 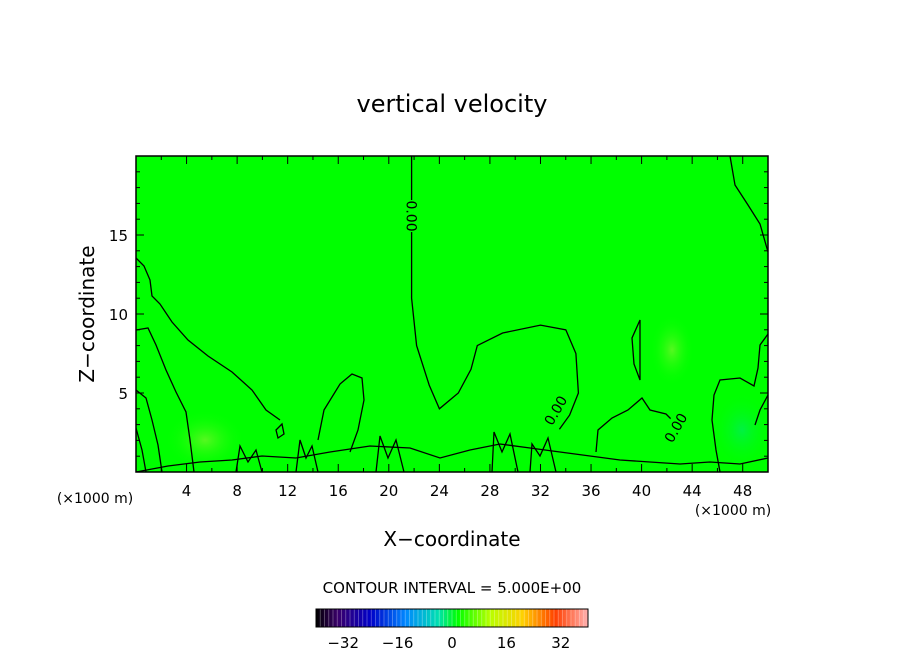 I want to click on x-tick-label: 12, so click(x=287, y=491).